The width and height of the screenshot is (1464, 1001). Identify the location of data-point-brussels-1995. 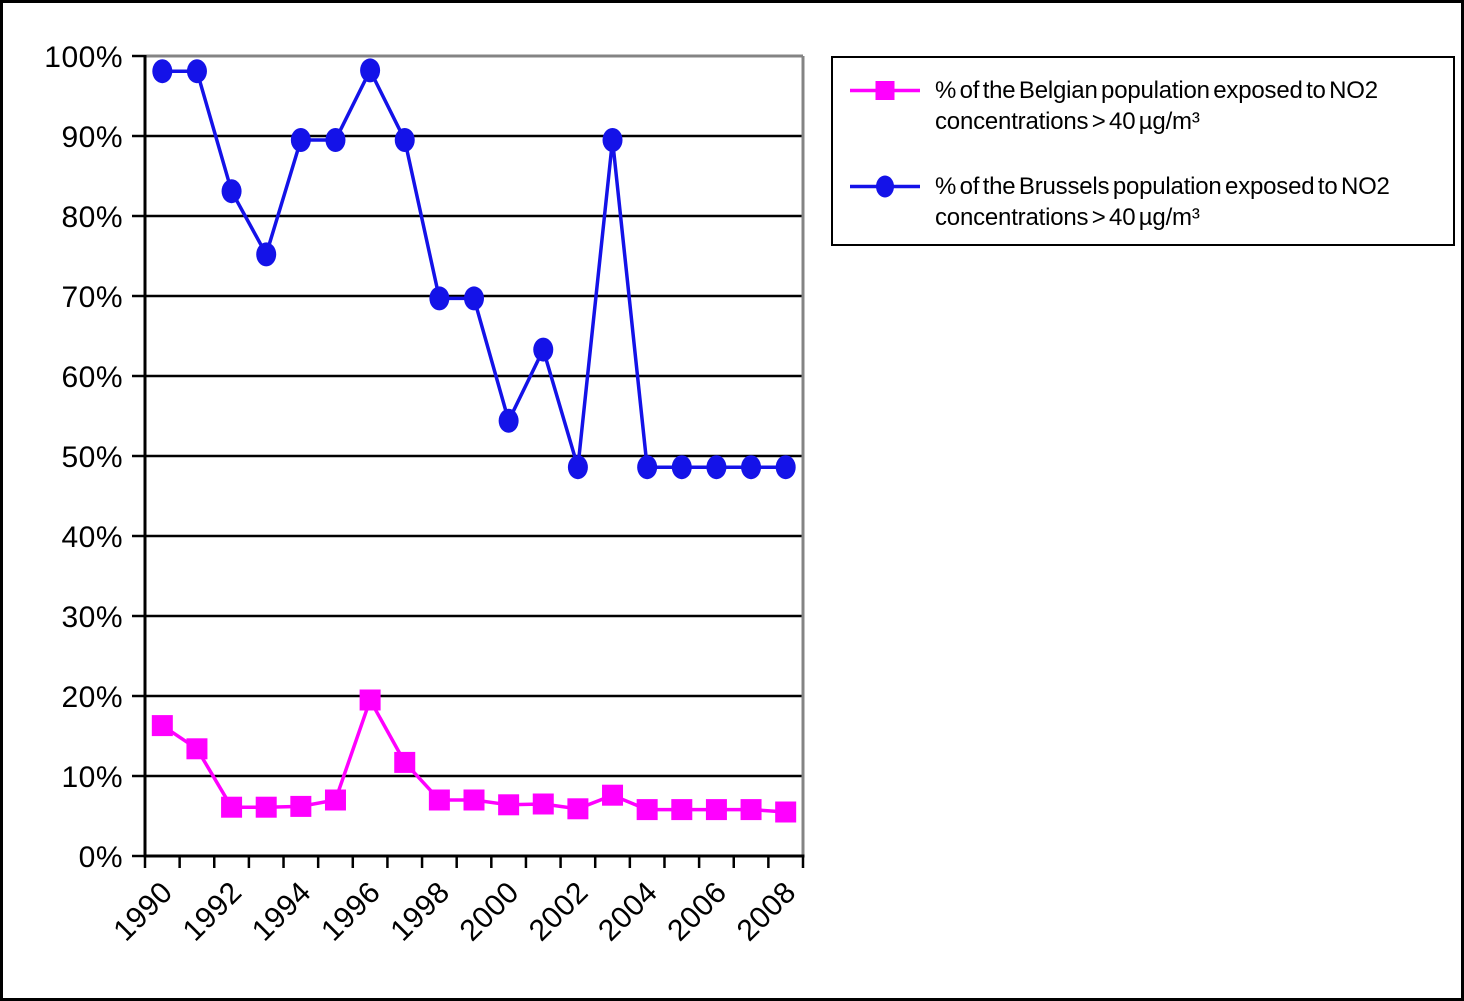
(335, 140).